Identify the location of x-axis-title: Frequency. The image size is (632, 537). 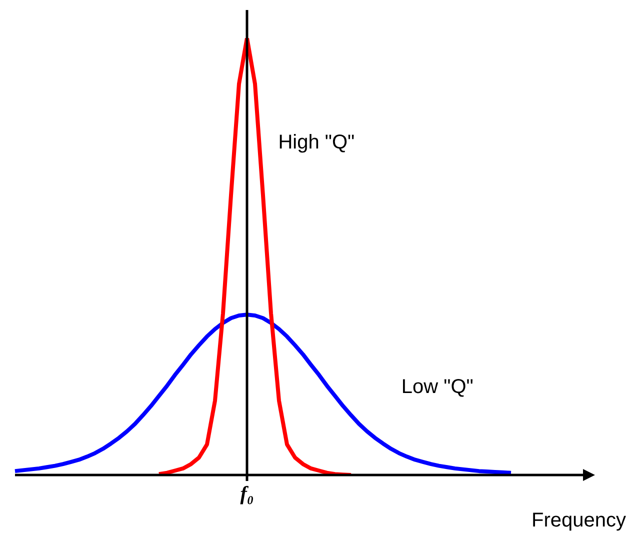
(579, 521).